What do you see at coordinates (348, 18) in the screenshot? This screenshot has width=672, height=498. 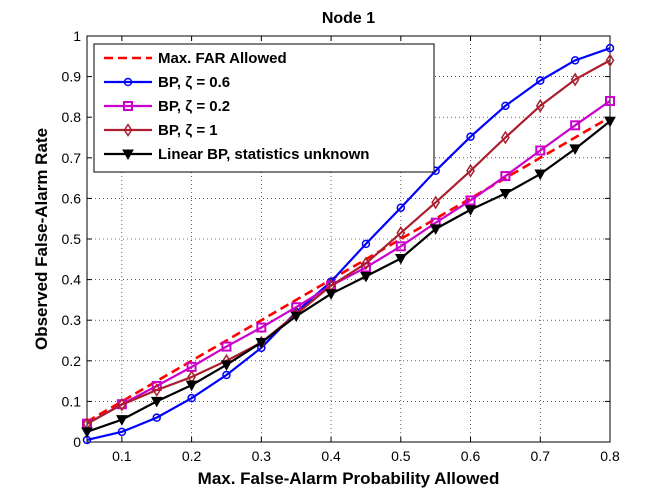 I see `chart-title: Node 1` at bounding box center [348, 18].